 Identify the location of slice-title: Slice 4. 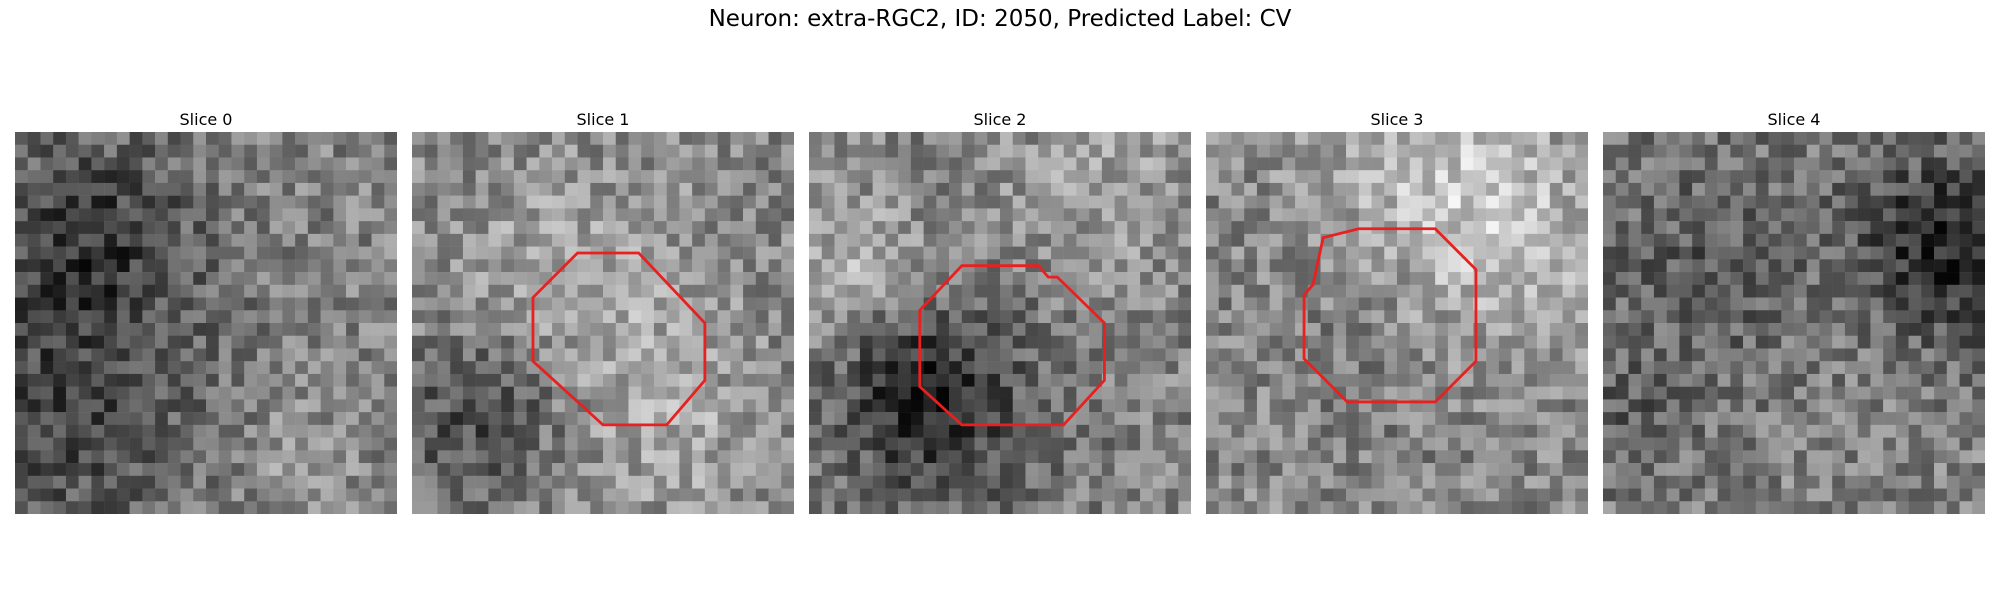
(1794, 119).